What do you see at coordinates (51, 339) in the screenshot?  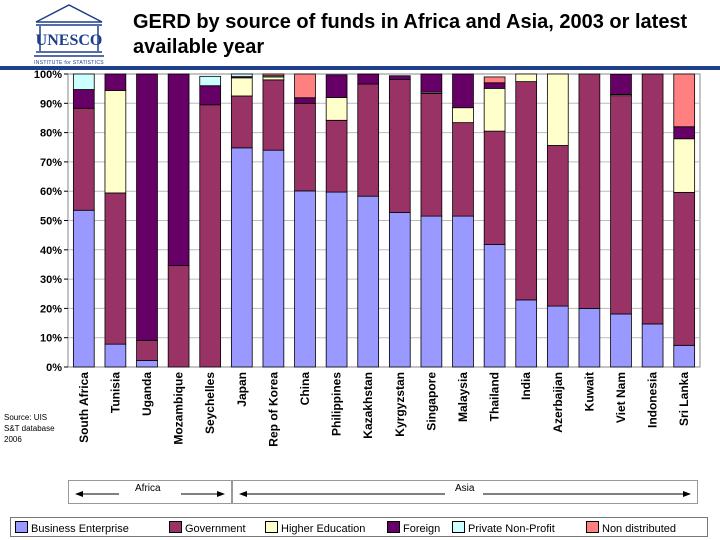 I see `y-tick-label: 10%` at bounding box center [51, 339].